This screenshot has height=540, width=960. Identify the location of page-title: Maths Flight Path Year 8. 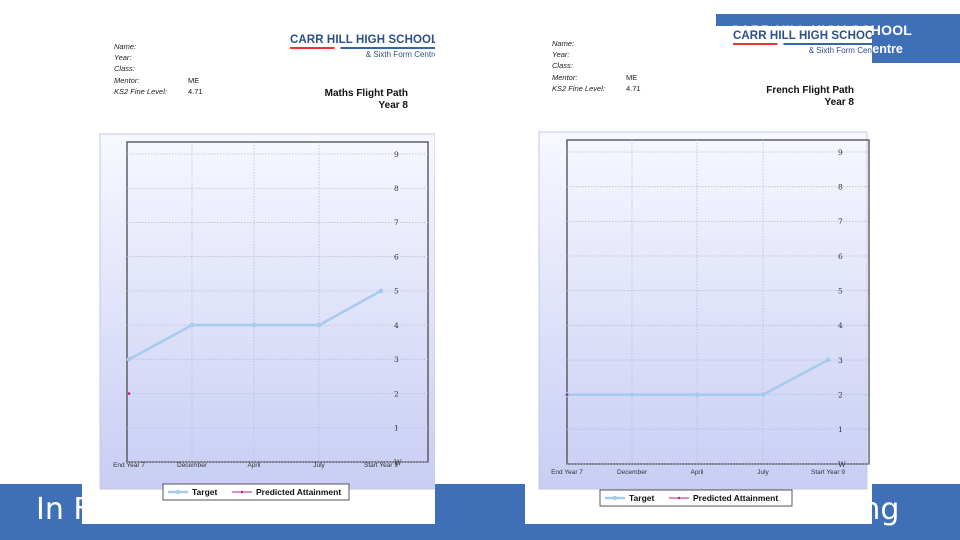
(366, 99).